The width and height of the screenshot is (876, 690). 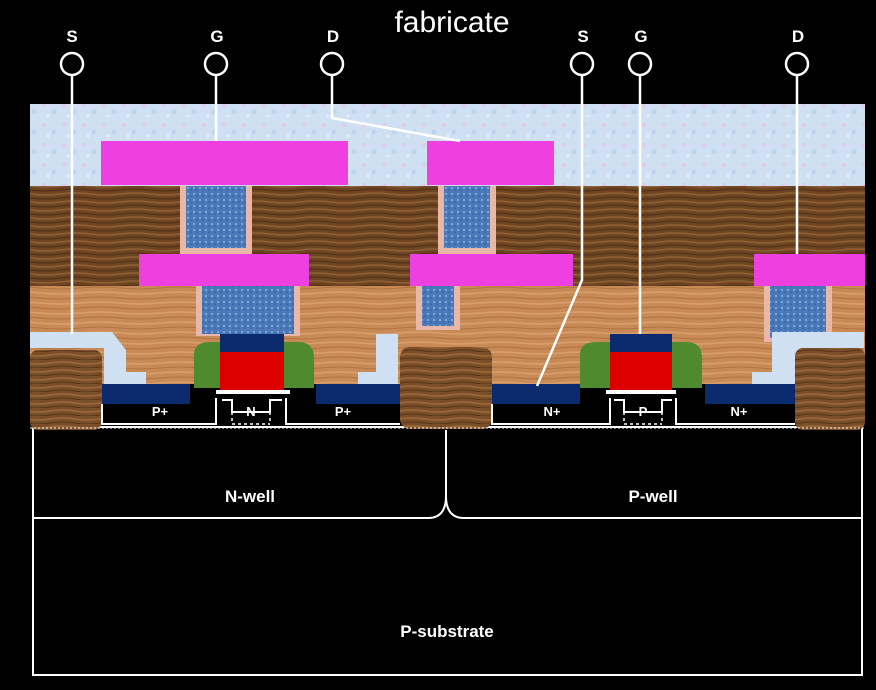 What do you see at coordinates (798, 36) in the screenshot?
I see `terminal-label-right-drain: D` at bounding box center [798, 36].